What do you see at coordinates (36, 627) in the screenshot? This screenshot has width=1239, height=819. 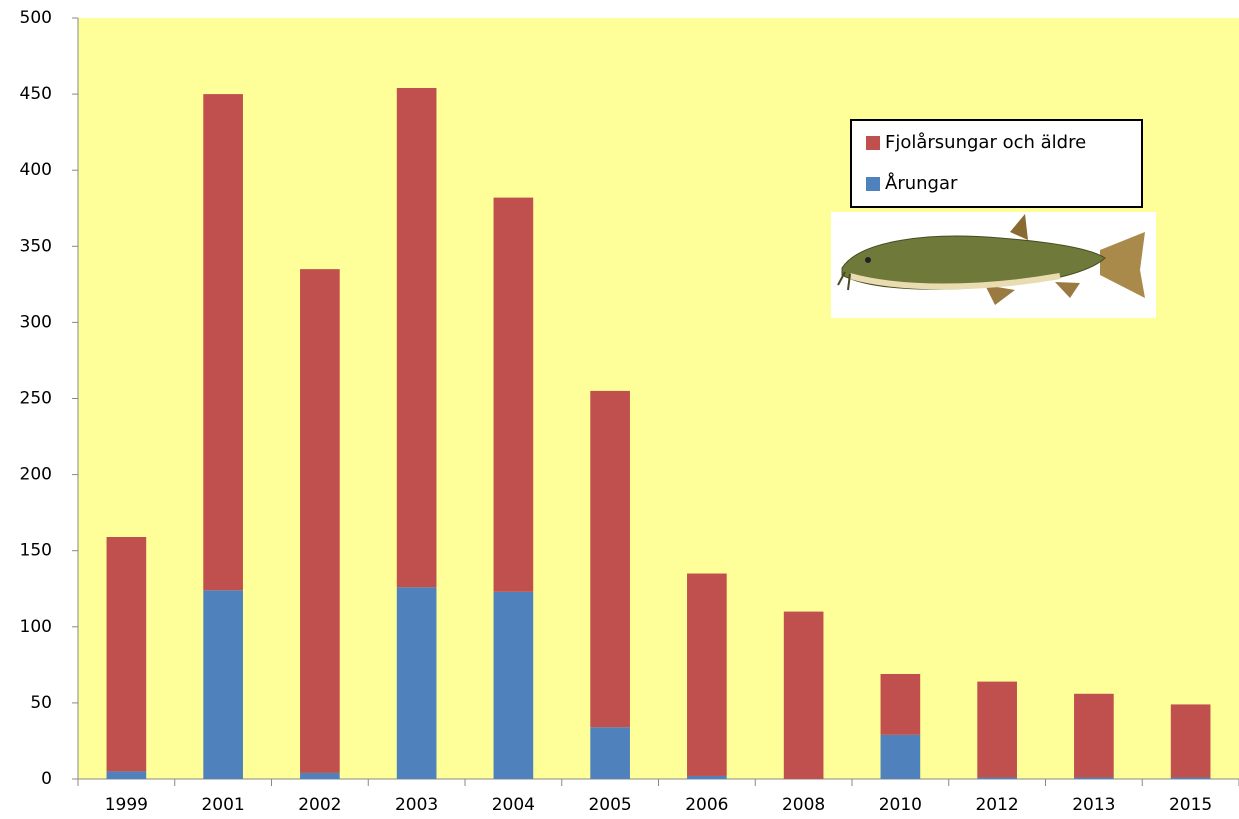 I see `y-tick-label: 100` at bounding box center [36, 627].